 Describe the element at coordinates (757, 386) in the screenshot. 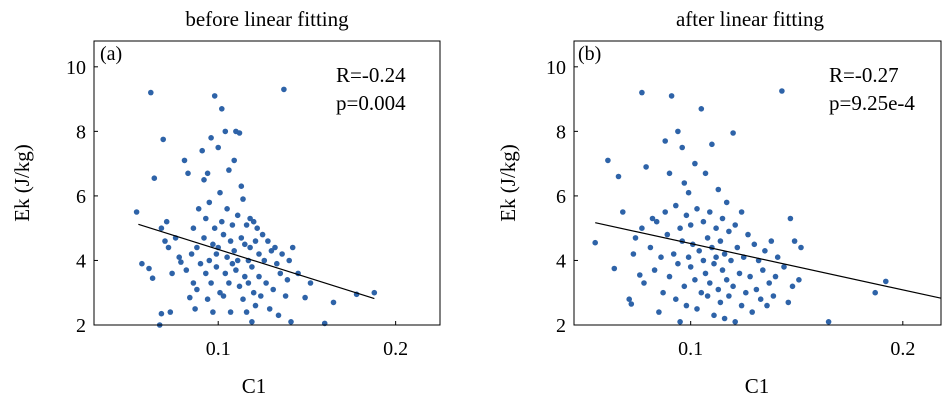

I see `panel-b-x-axis-label: C1` at that location.